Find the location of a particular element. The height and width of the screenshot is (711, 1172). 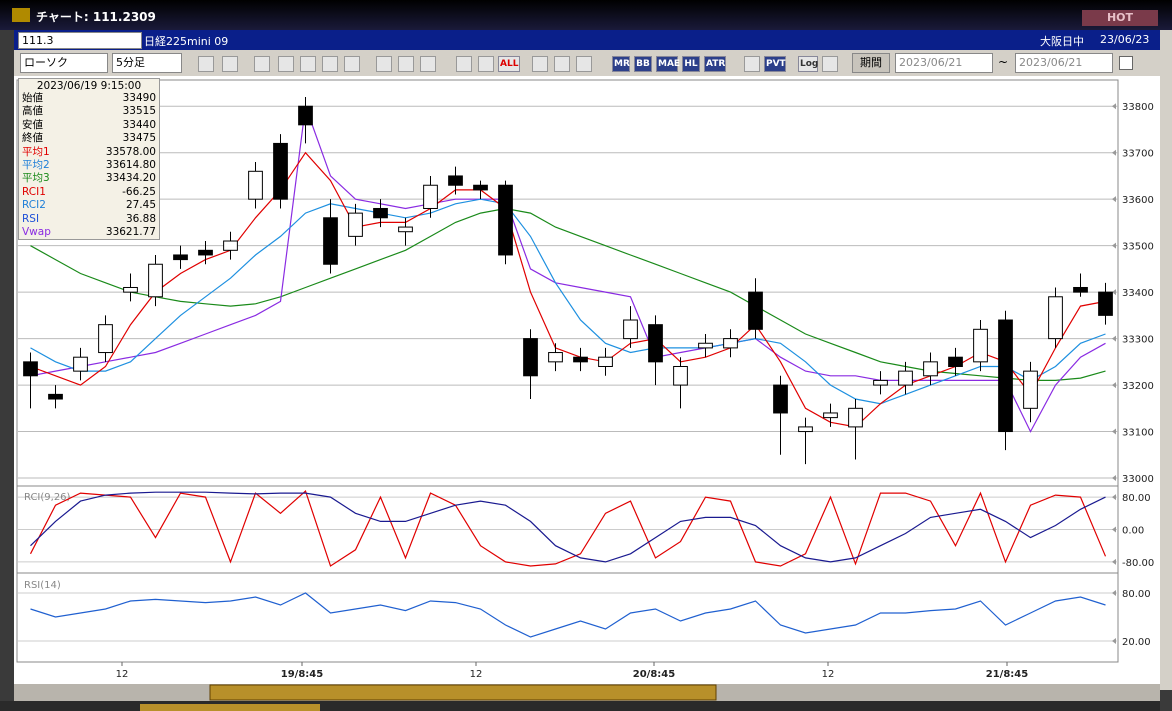

hot-button: HOT is located at coordinates (1120, 18).